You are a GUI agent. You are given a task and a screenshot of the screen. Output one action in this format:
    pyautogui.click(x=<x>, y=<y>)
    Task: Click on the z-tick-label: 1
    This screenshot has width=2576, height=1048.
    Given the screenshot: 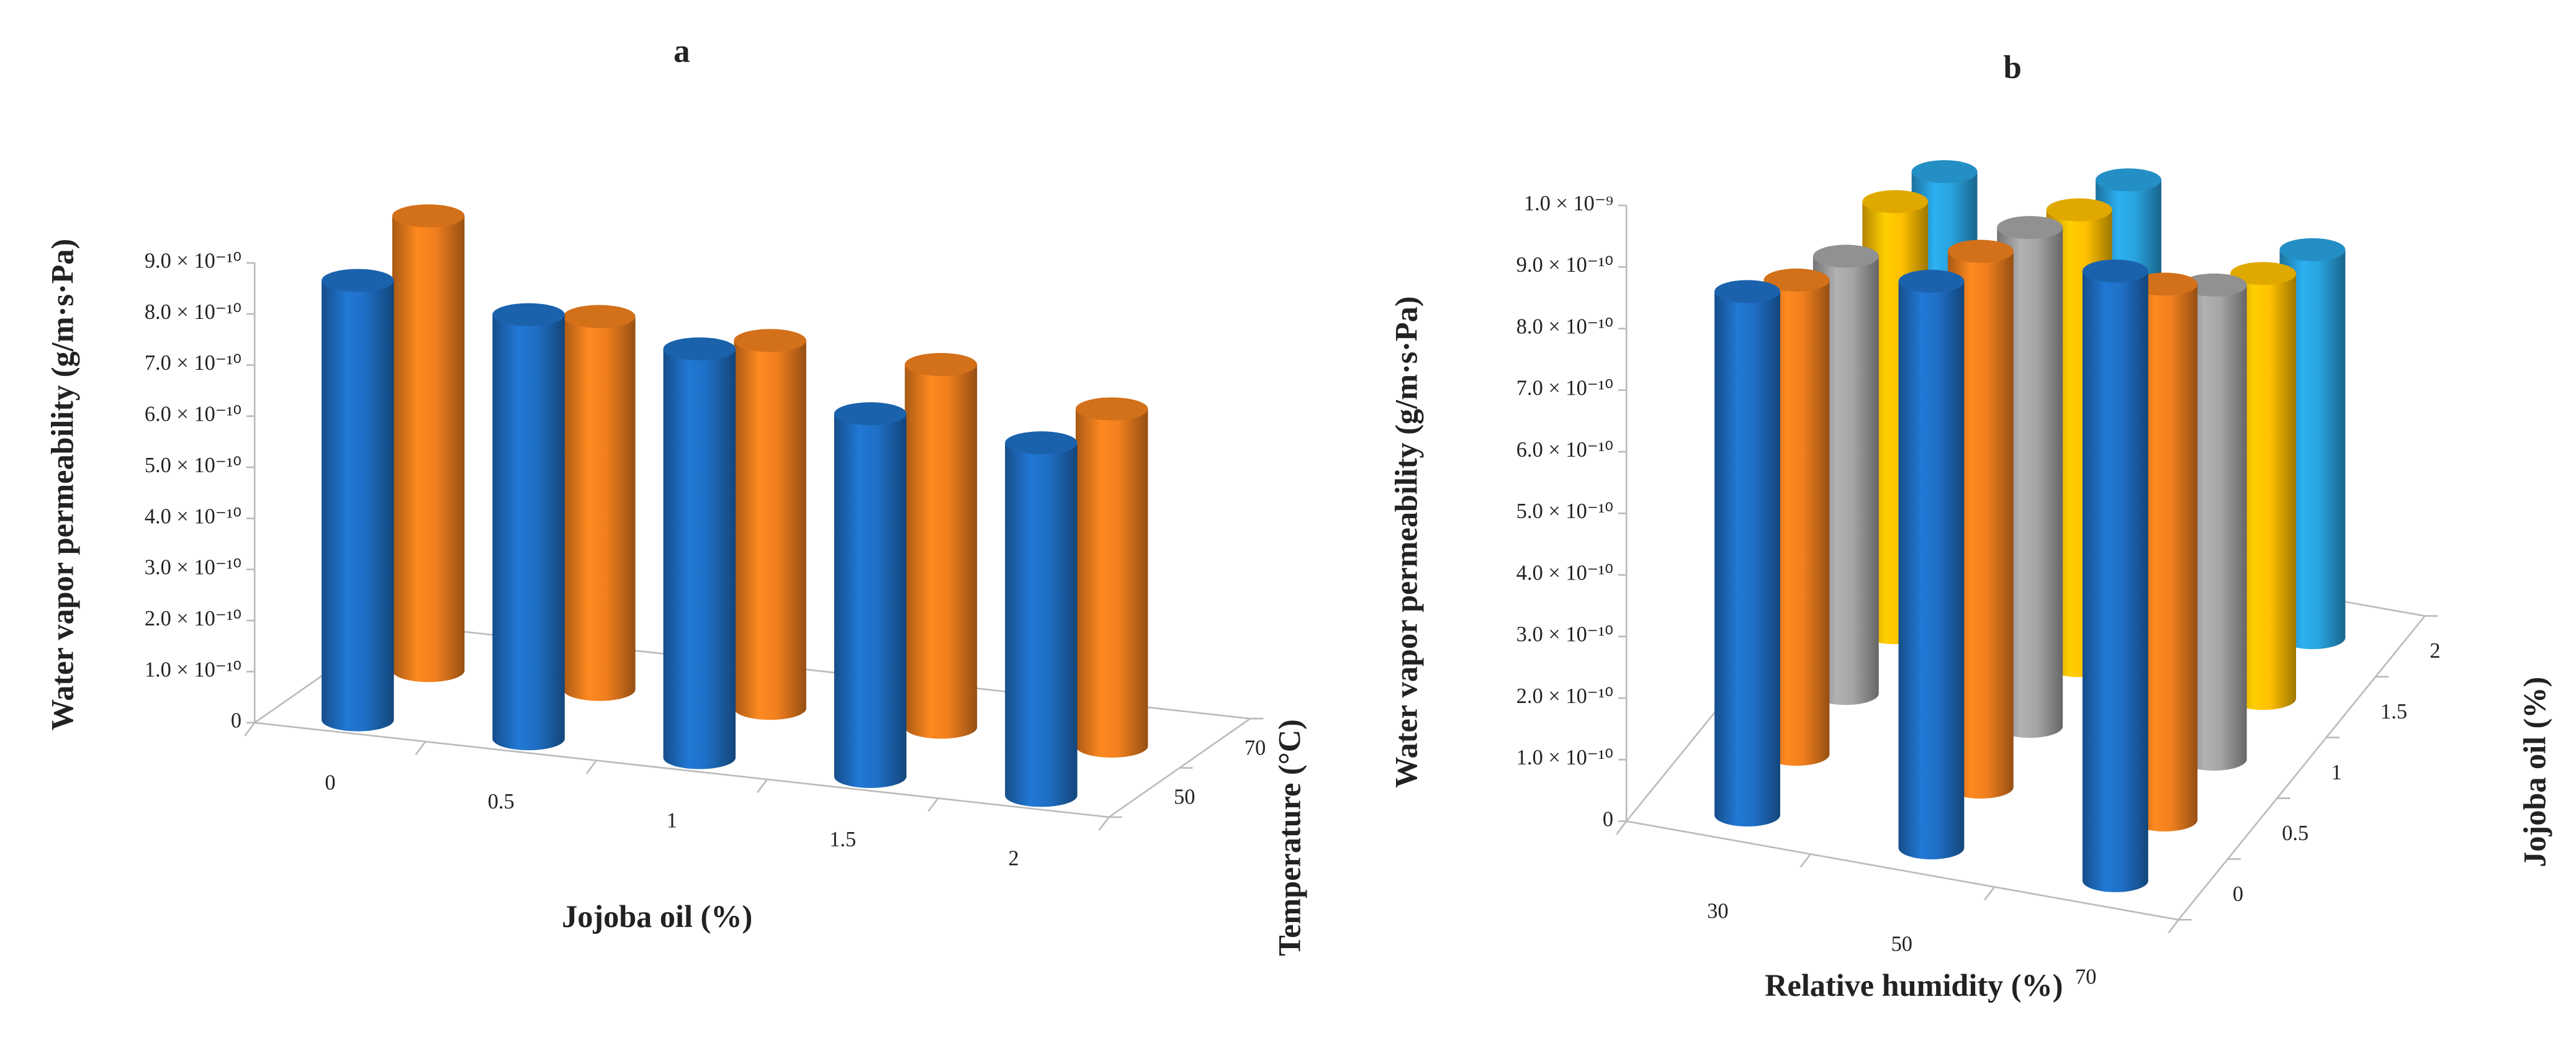 What is the action you would take?
    pyautogui.click(x=2336, y=772)
    